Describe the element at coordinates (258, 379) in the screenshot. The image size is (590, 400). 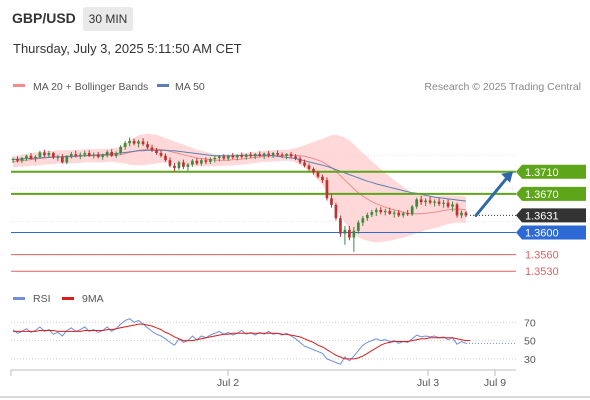
I see `time-ticks: Jul 2 Jul 3 Jul 9` at that location.